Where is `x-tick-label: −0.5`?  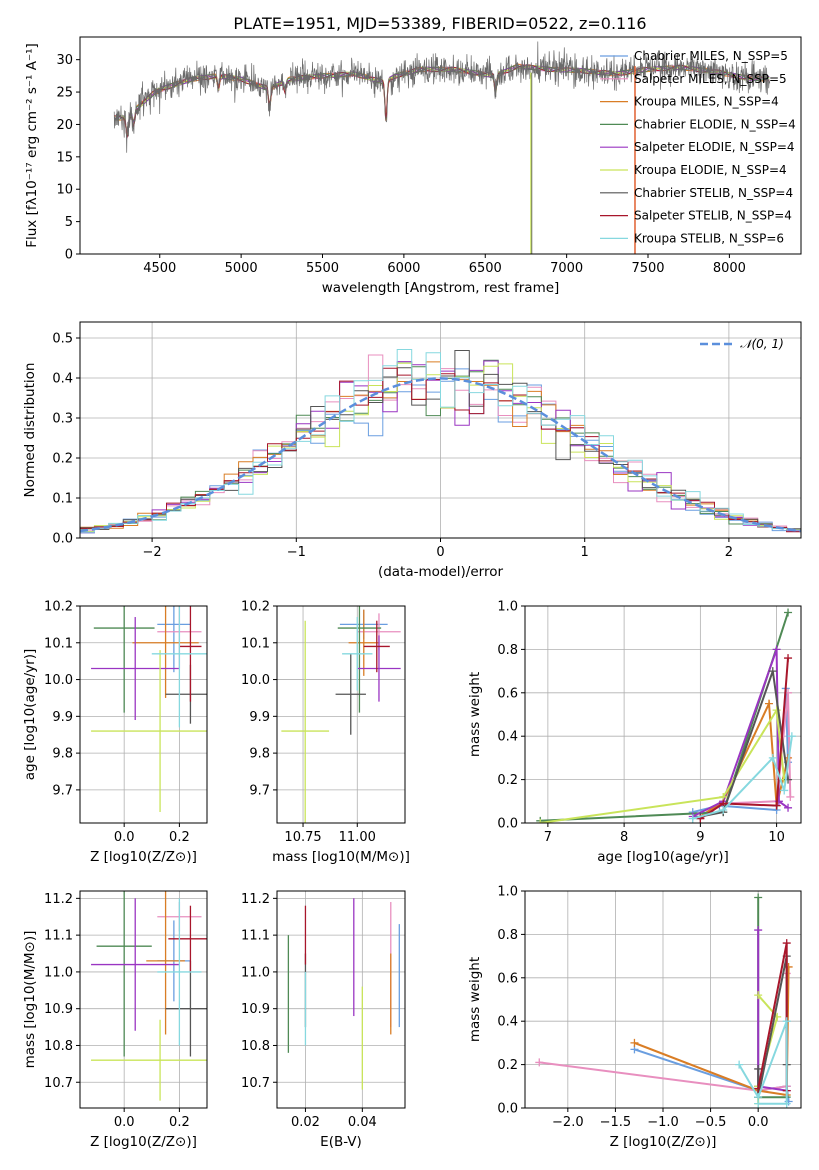 x-tick-label: −0.5 is located at coordinates (711, 1122).